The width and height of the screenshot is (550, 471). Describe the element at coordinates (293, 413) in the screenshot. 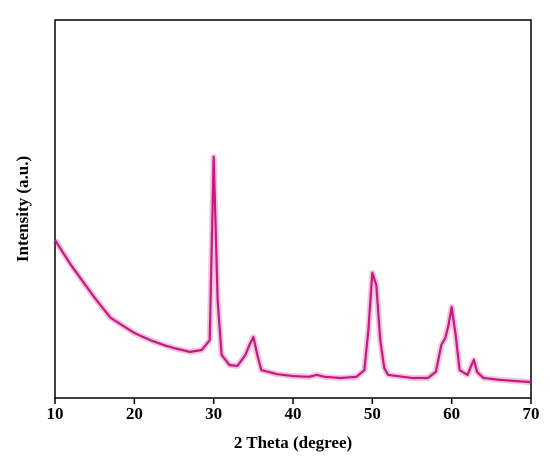

I see `x-tick-label: 40` at that location.